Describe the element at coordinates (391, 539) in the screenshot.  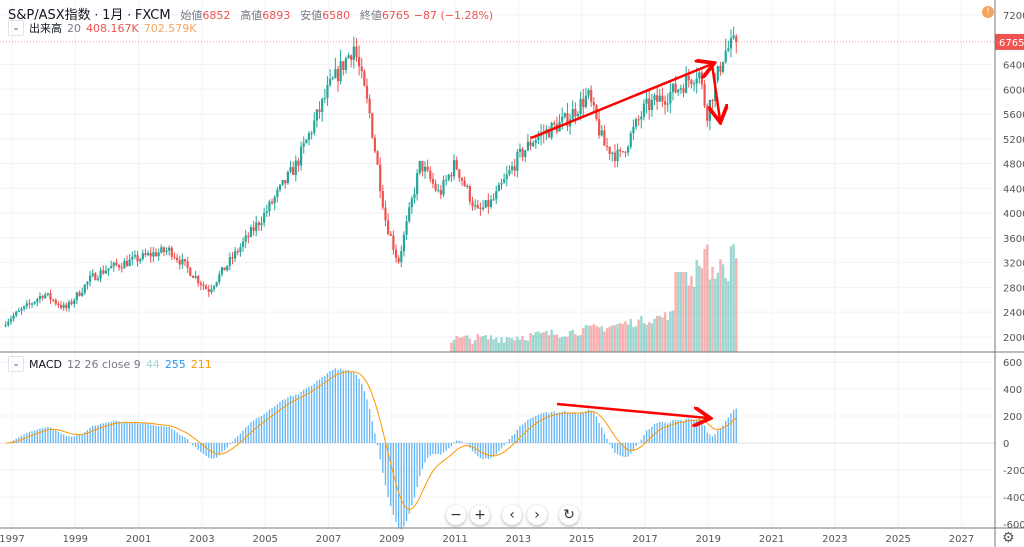
I see `time-tick-label: 2009` at that location.